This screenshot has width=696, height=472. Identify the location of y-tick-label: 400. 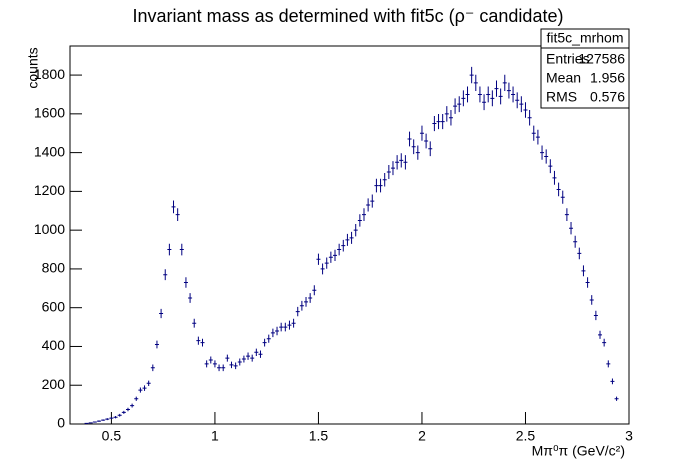
(54, 345).